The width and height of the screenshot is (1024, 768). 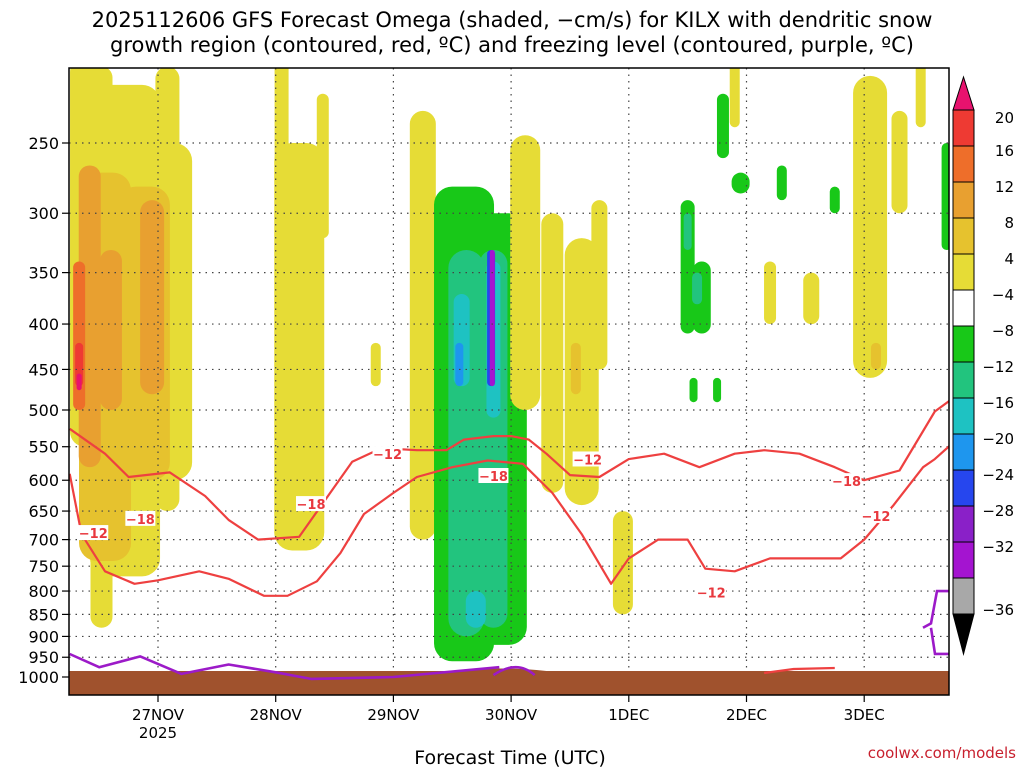 What do you see at coordinates (276, 715) in the screenshot?
I see `x-tick-label: 28NOV` at bounding box center [276, 715].